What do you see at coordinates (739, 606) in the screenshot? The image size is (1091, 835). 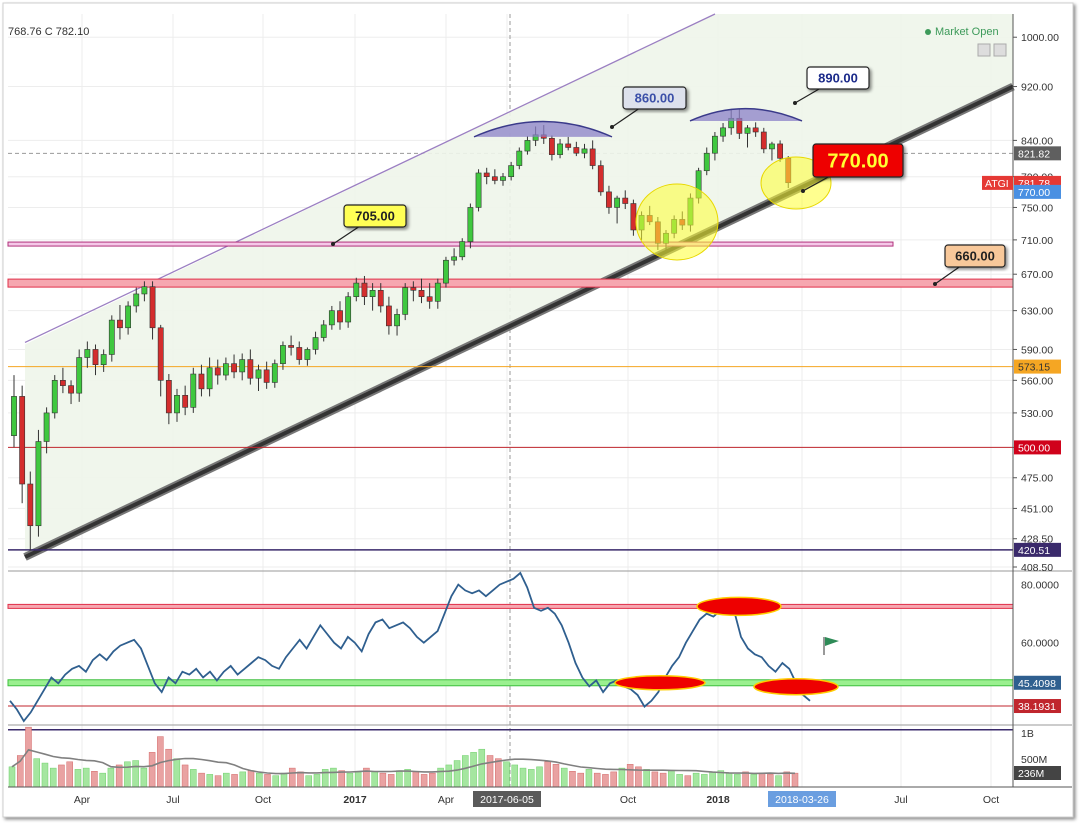 I see `rsi-ellipse-top` at bounding box center [739, 606].